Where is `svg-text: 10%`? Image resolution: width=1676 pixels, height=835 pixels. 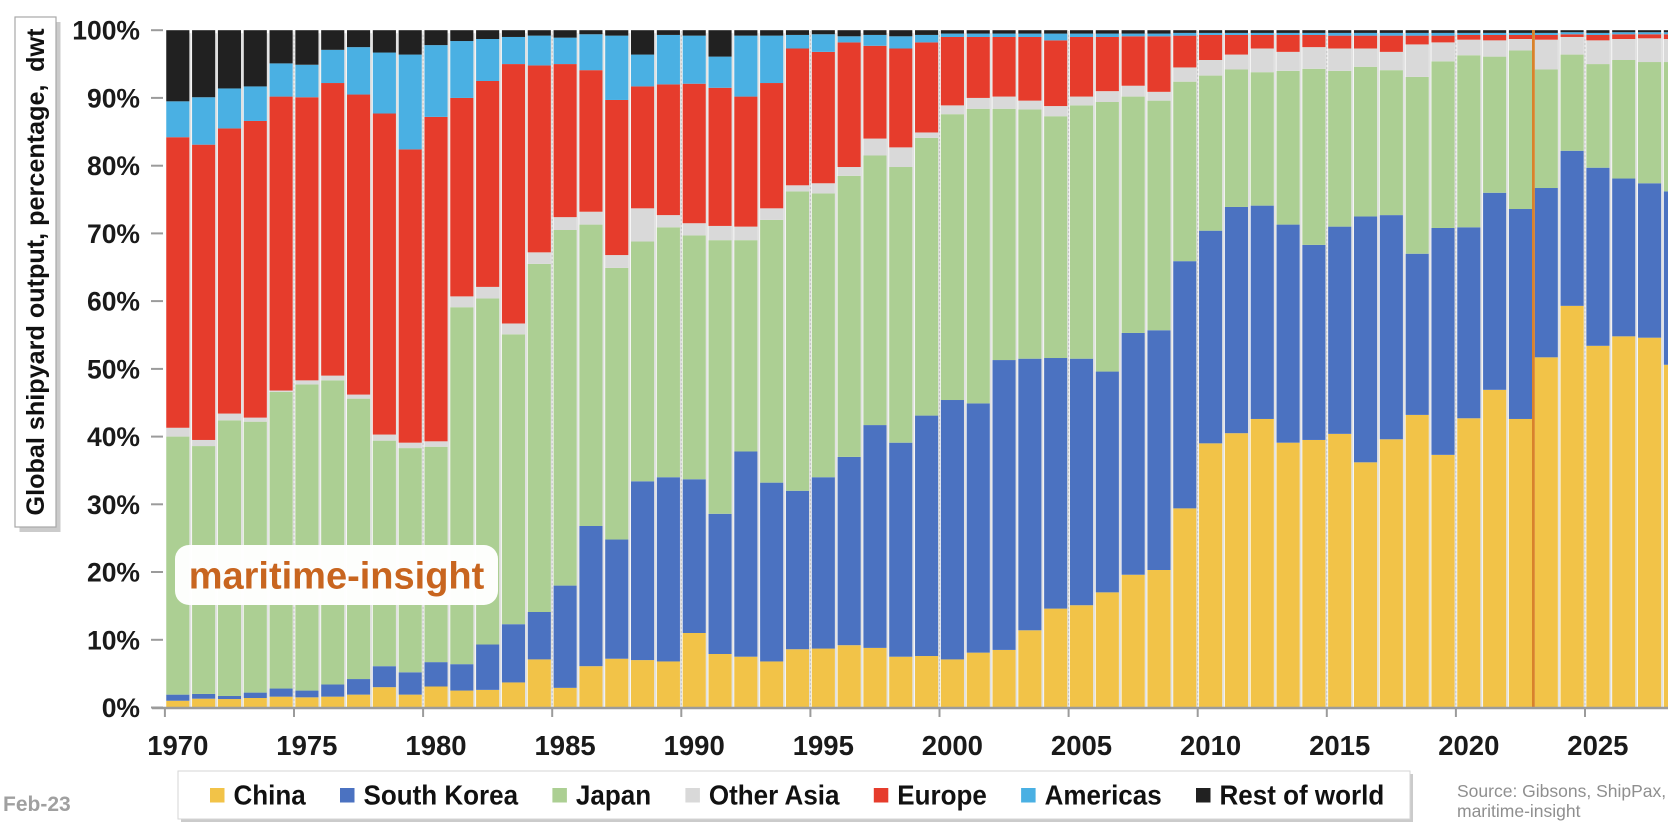 svg-text: 10% is located at coordinates (113, 640).